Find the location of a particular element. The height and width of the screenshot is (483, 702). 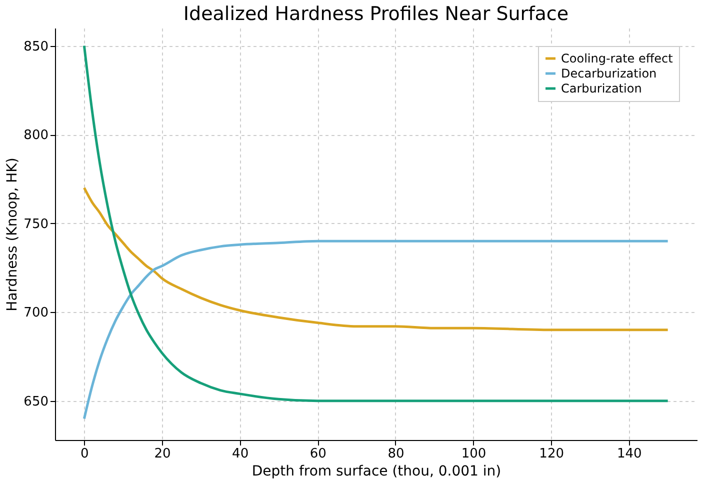

legend-label: Cooling-rate effect is located at coordinates (617, 59).